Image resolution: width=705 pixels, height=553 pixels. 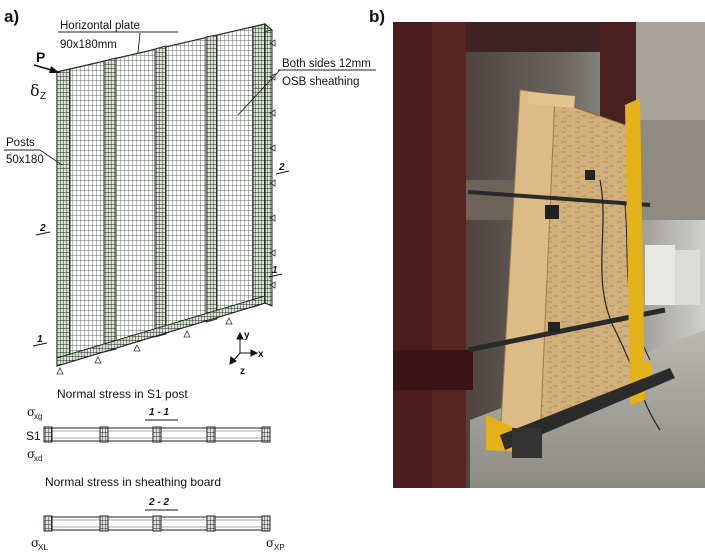 What do you see at coordinates (11, 16) in the screenshot?
I see `panel-a-label: a)` at bounding box center [11, 16].